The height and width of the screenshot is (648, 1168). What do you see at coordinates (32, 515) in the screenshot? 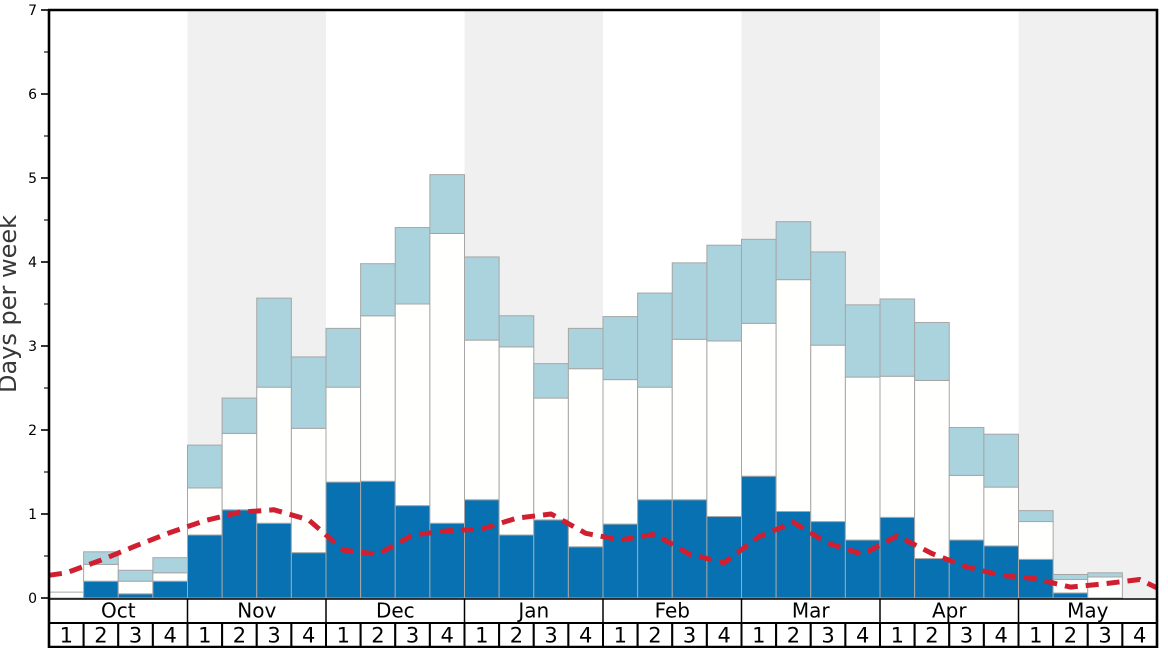
I see `y-tick-label: 1` at bounding box center [32, 515].